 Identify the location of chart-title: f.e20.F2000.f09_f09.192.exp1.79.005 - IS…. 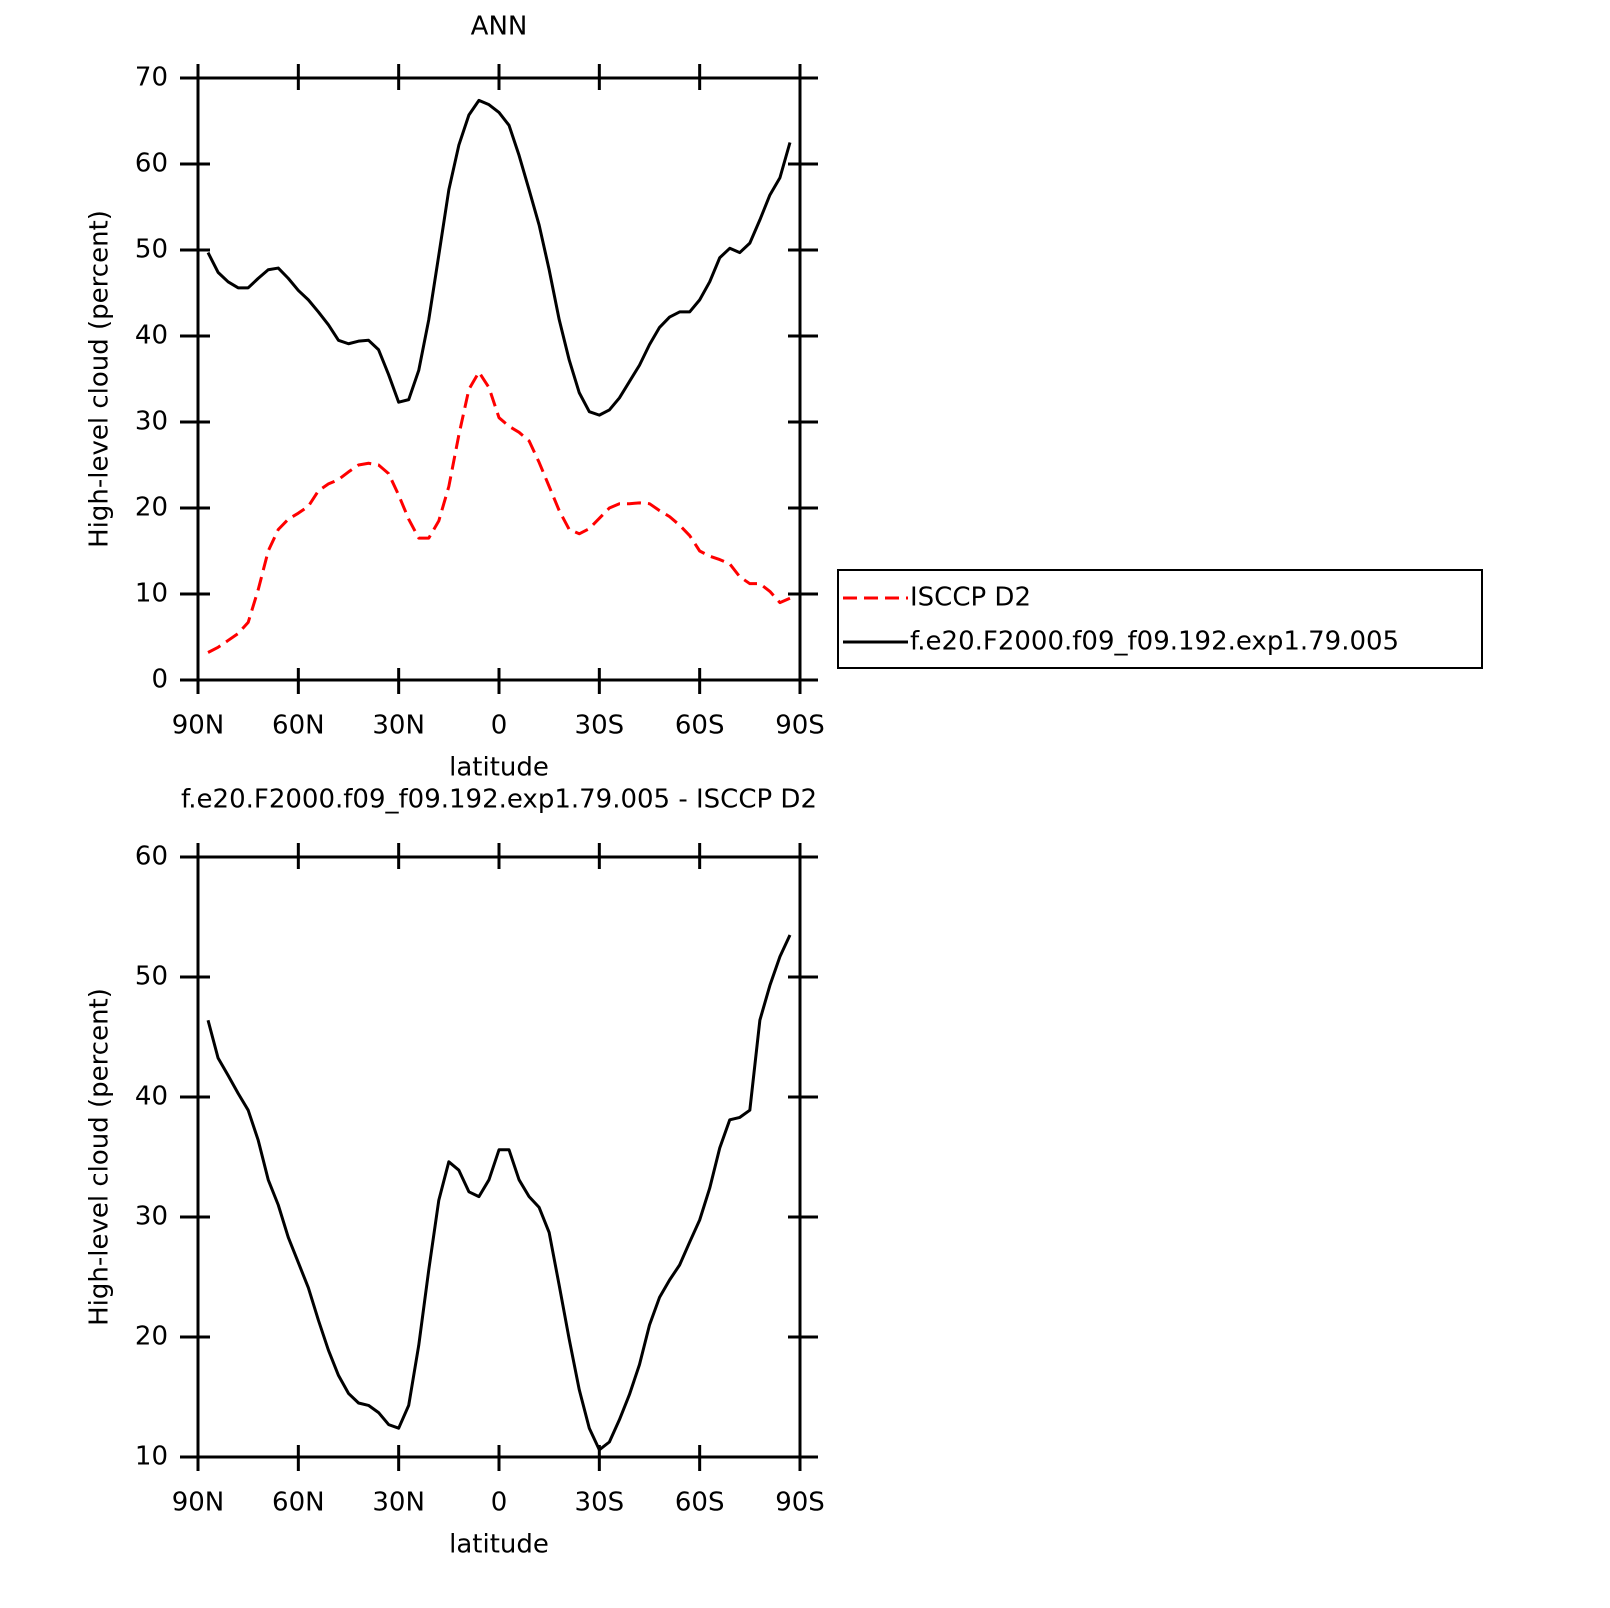
(499, 800).